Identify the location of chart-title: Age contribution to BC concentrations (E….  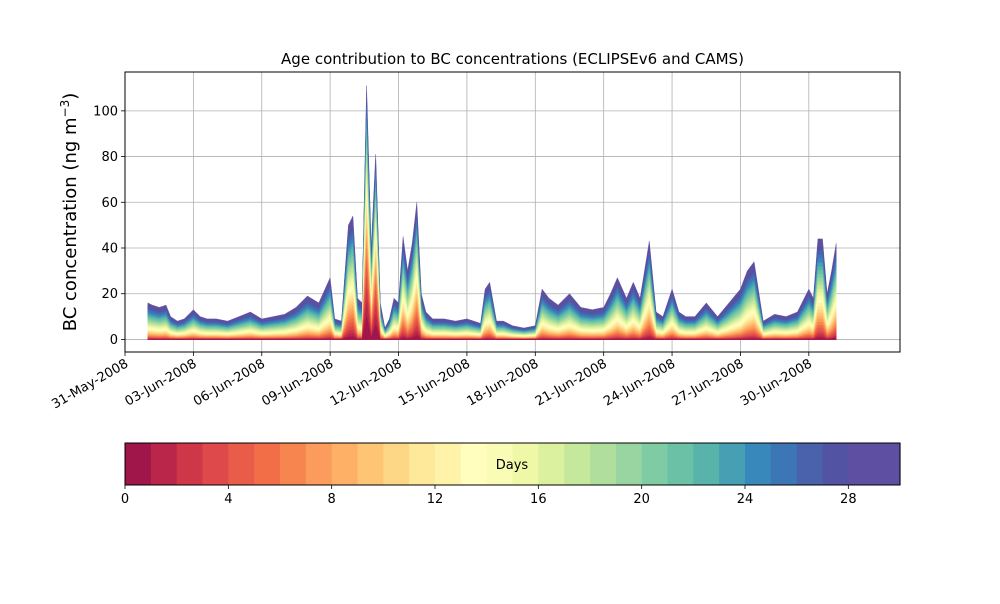
(512, 59).